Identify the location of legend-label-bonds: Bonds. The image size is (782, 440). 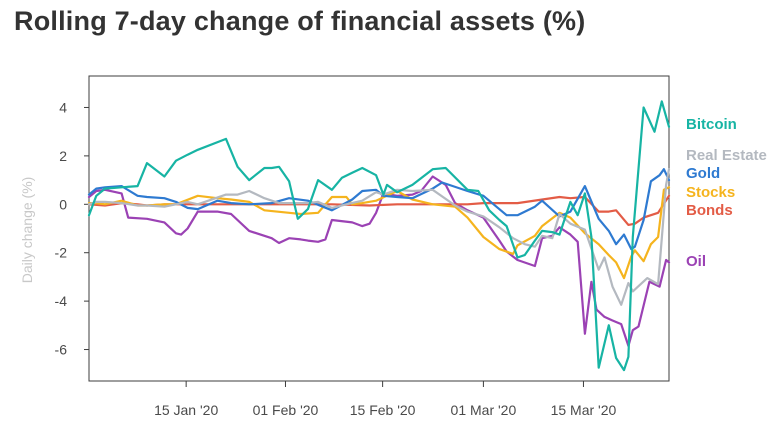
(709, 210).